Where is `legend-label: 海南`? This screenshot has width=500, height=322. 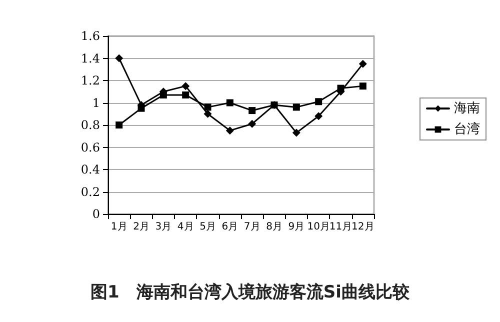
legend-label: 海南 is located at coordinates (467, 108).